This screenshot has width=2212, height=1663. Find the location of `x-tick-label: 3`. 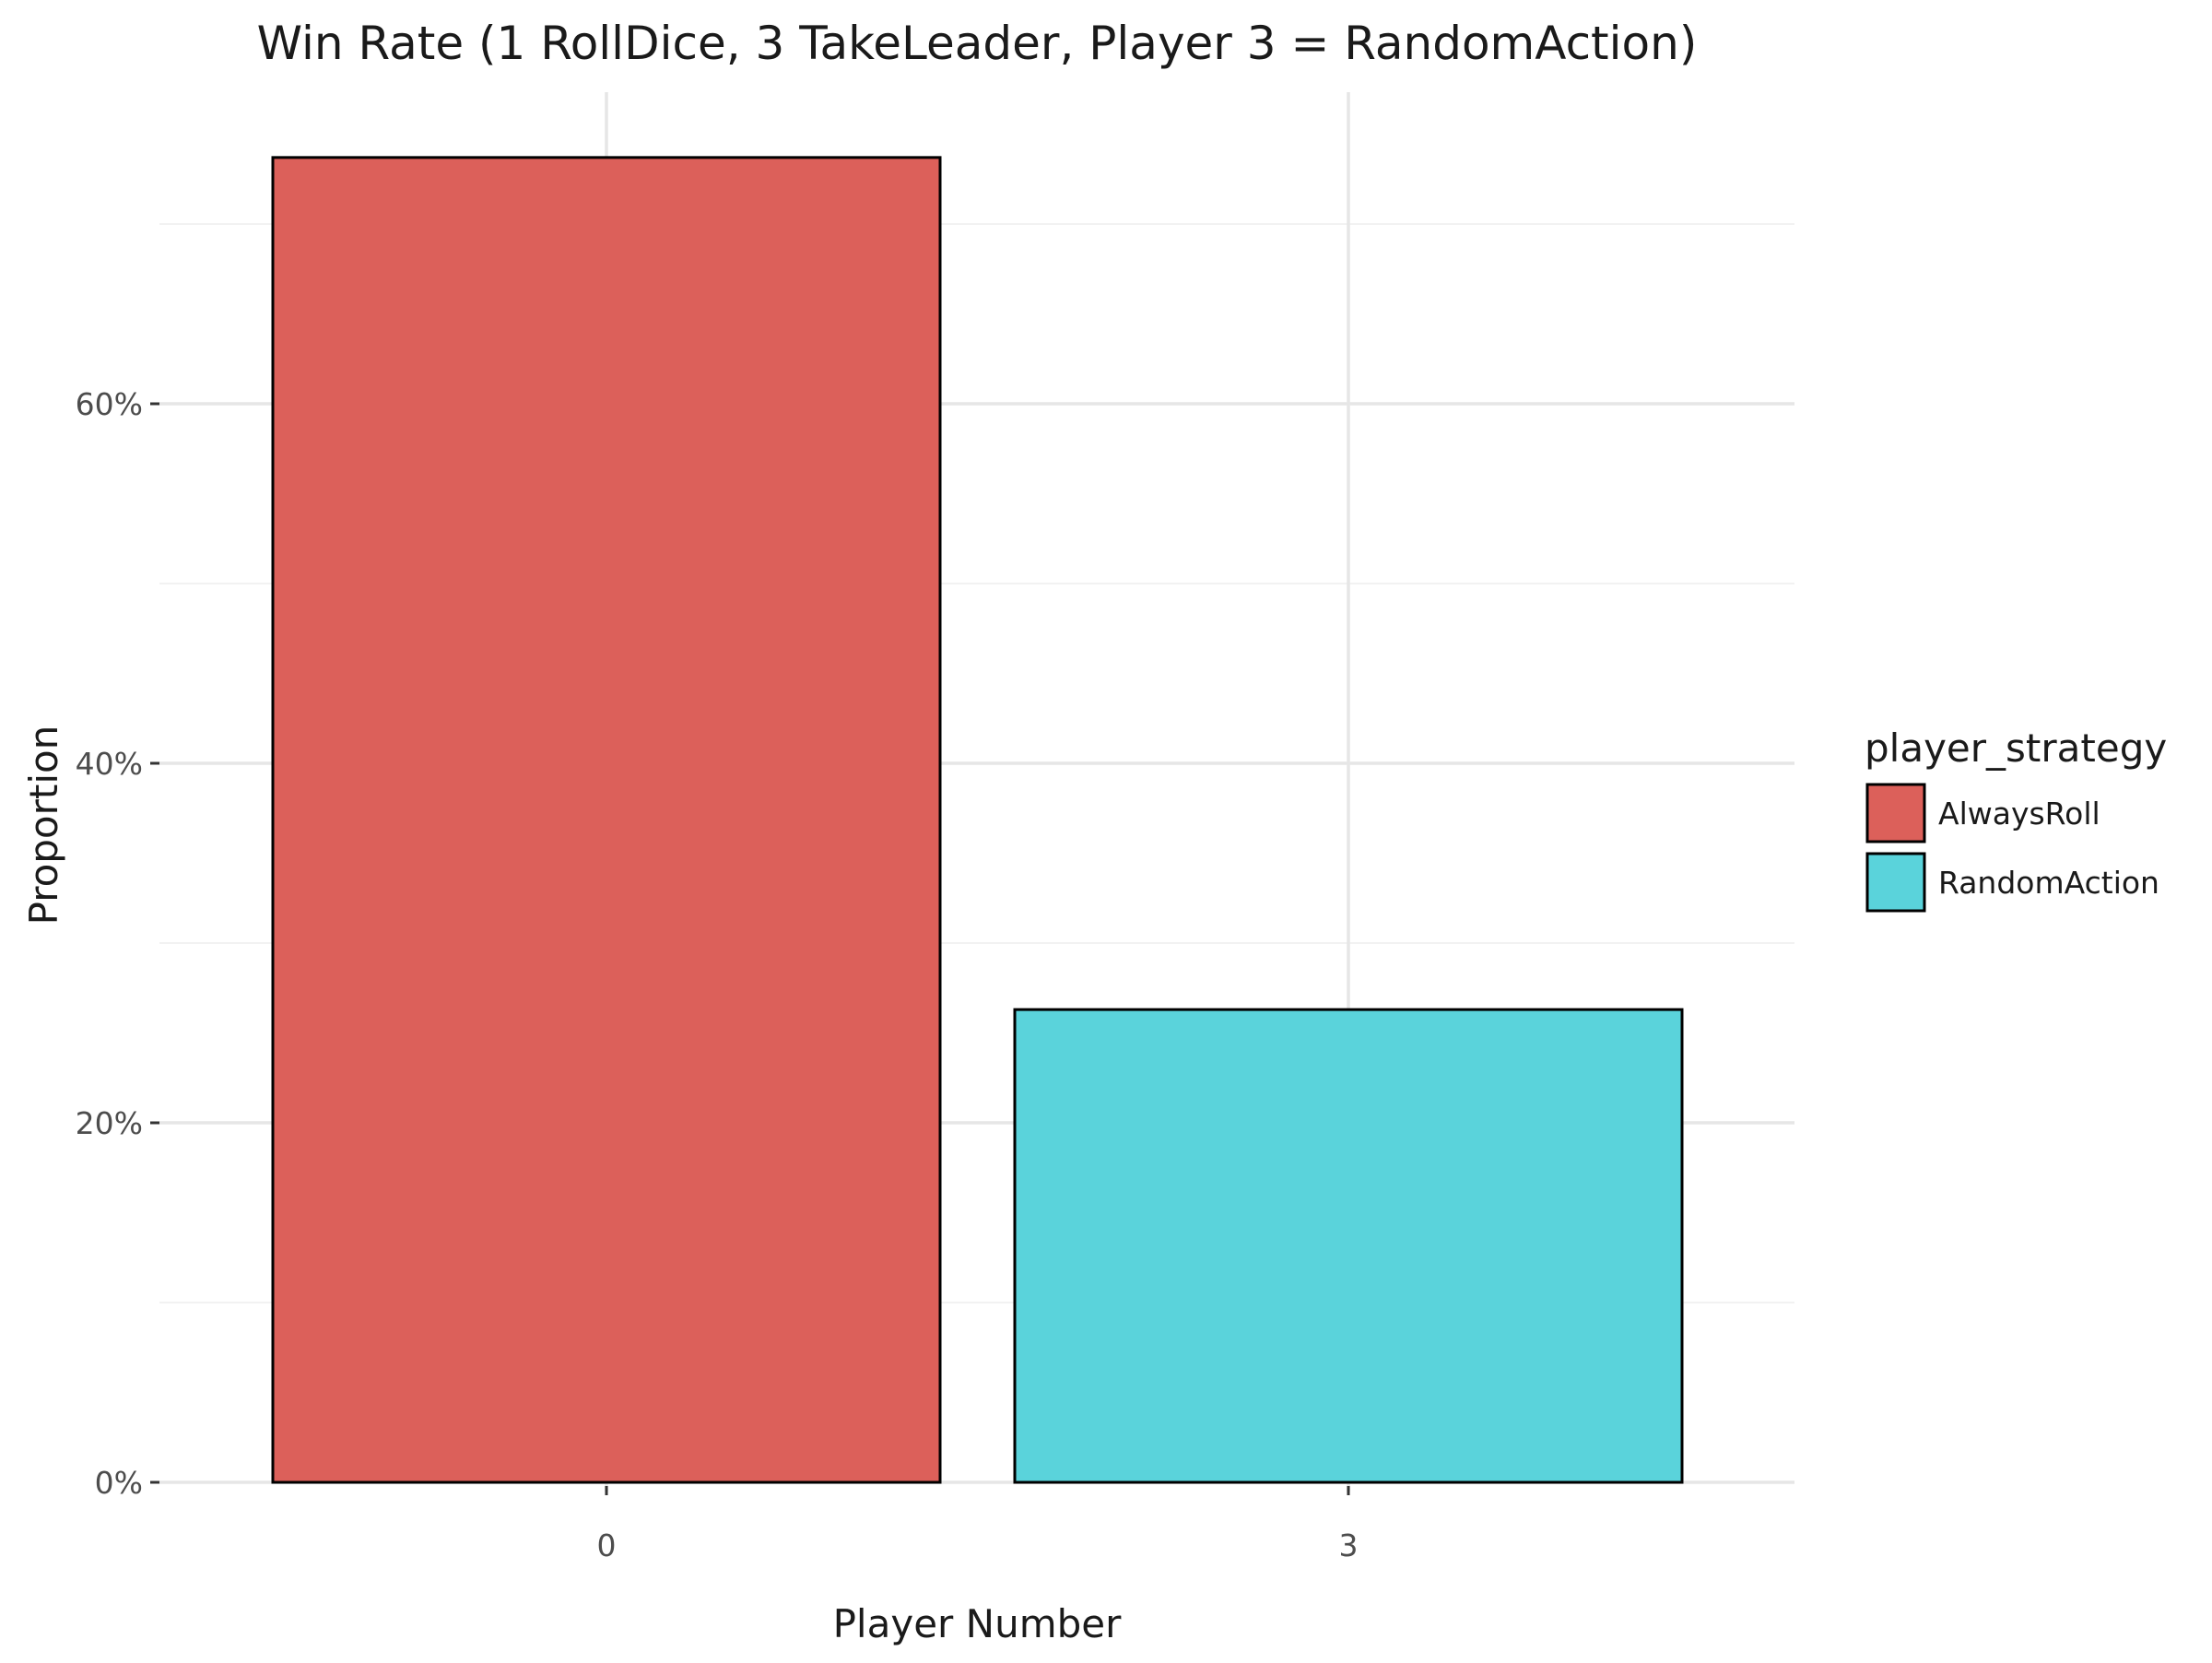

x-tick-label: 3 is located at coordinates (1349, 1545).